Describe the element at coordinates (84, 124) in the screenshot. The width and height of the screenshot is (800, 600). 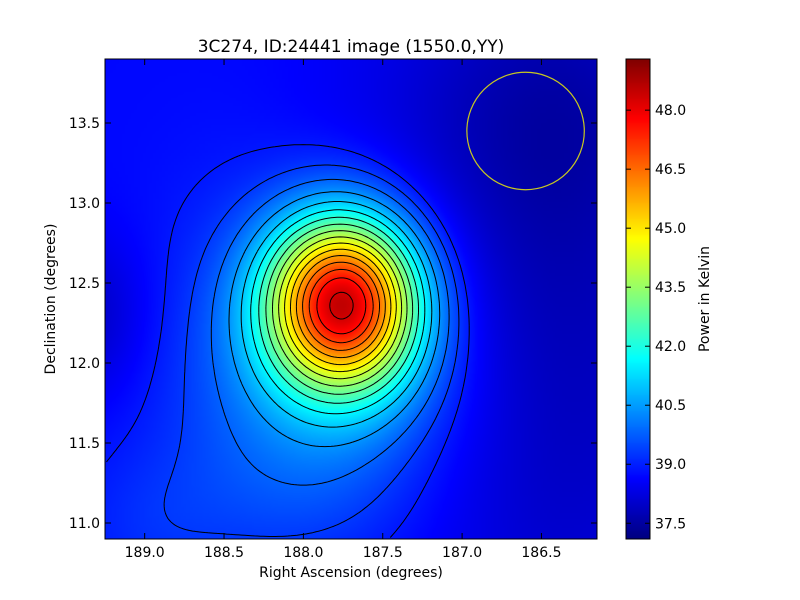
I see `y-tick-label: 13.5` at that location.